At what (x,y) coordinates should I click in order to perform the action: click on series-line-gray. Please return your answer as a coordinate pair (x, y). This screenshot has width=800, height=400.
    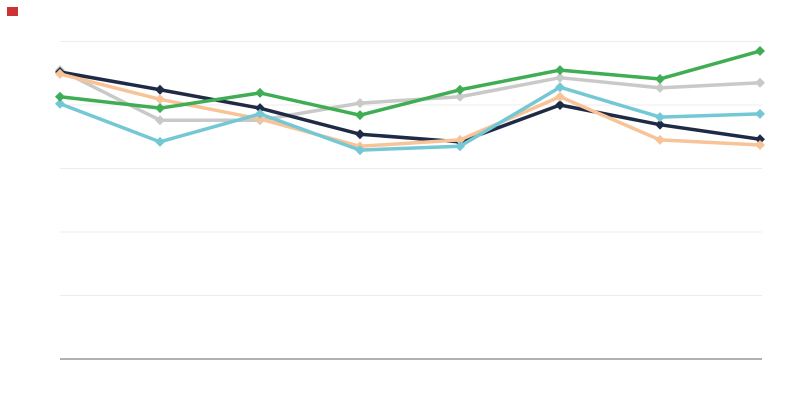
    Looking at the image, I should click on (410, 95).